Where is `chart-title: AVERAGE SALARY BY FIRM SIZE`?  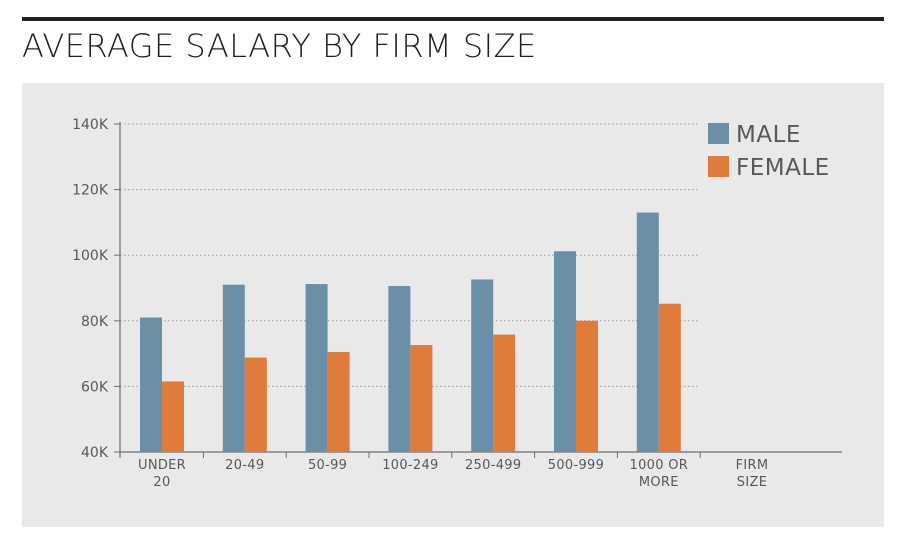
chart-title: AVERAGE SALARY BY FIRM SIZE is located at coordinates (279, 46).